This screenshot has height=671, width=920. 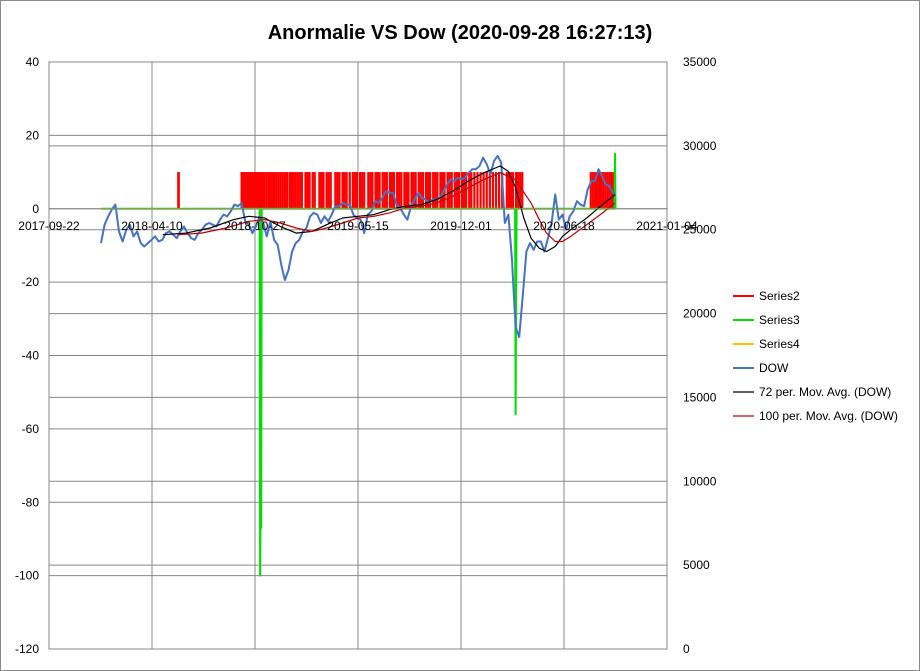 I want to click on y-right-tick-label: 15000, so click(x=700, y=397).